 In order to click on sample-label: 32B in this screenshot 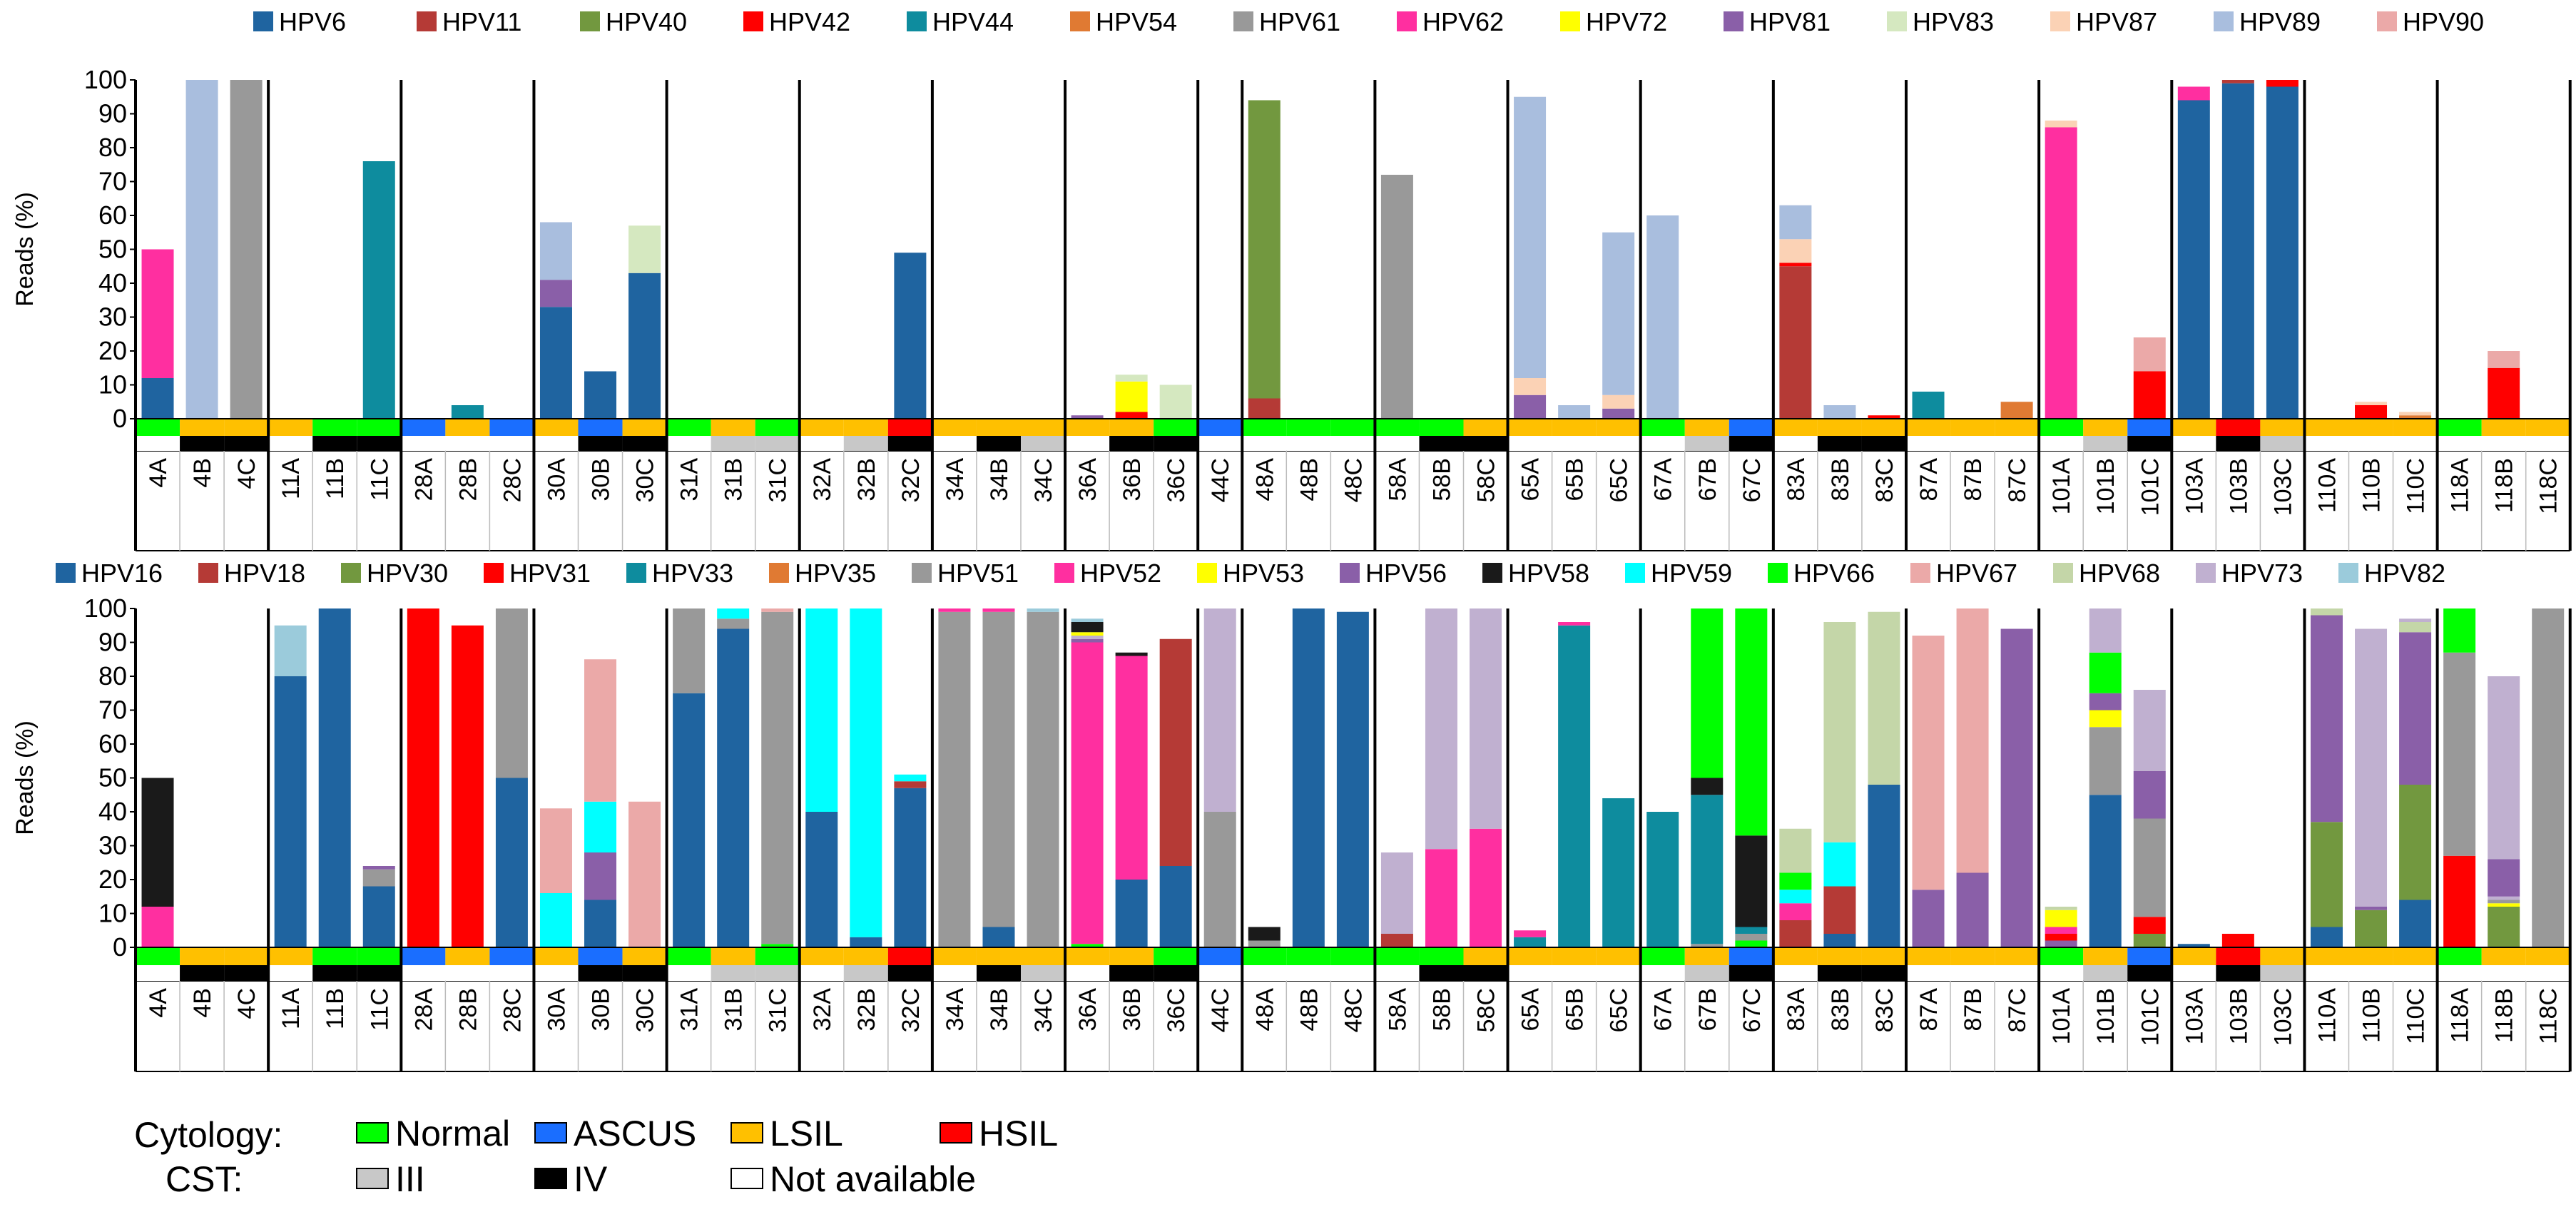, I will do `click(866, 1010)`.